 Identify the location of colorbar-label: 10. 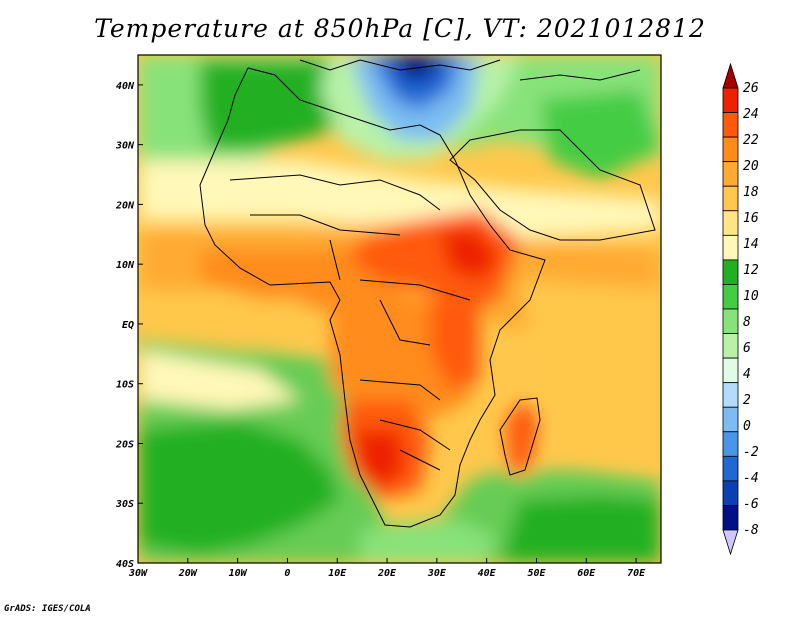
(751, 296).